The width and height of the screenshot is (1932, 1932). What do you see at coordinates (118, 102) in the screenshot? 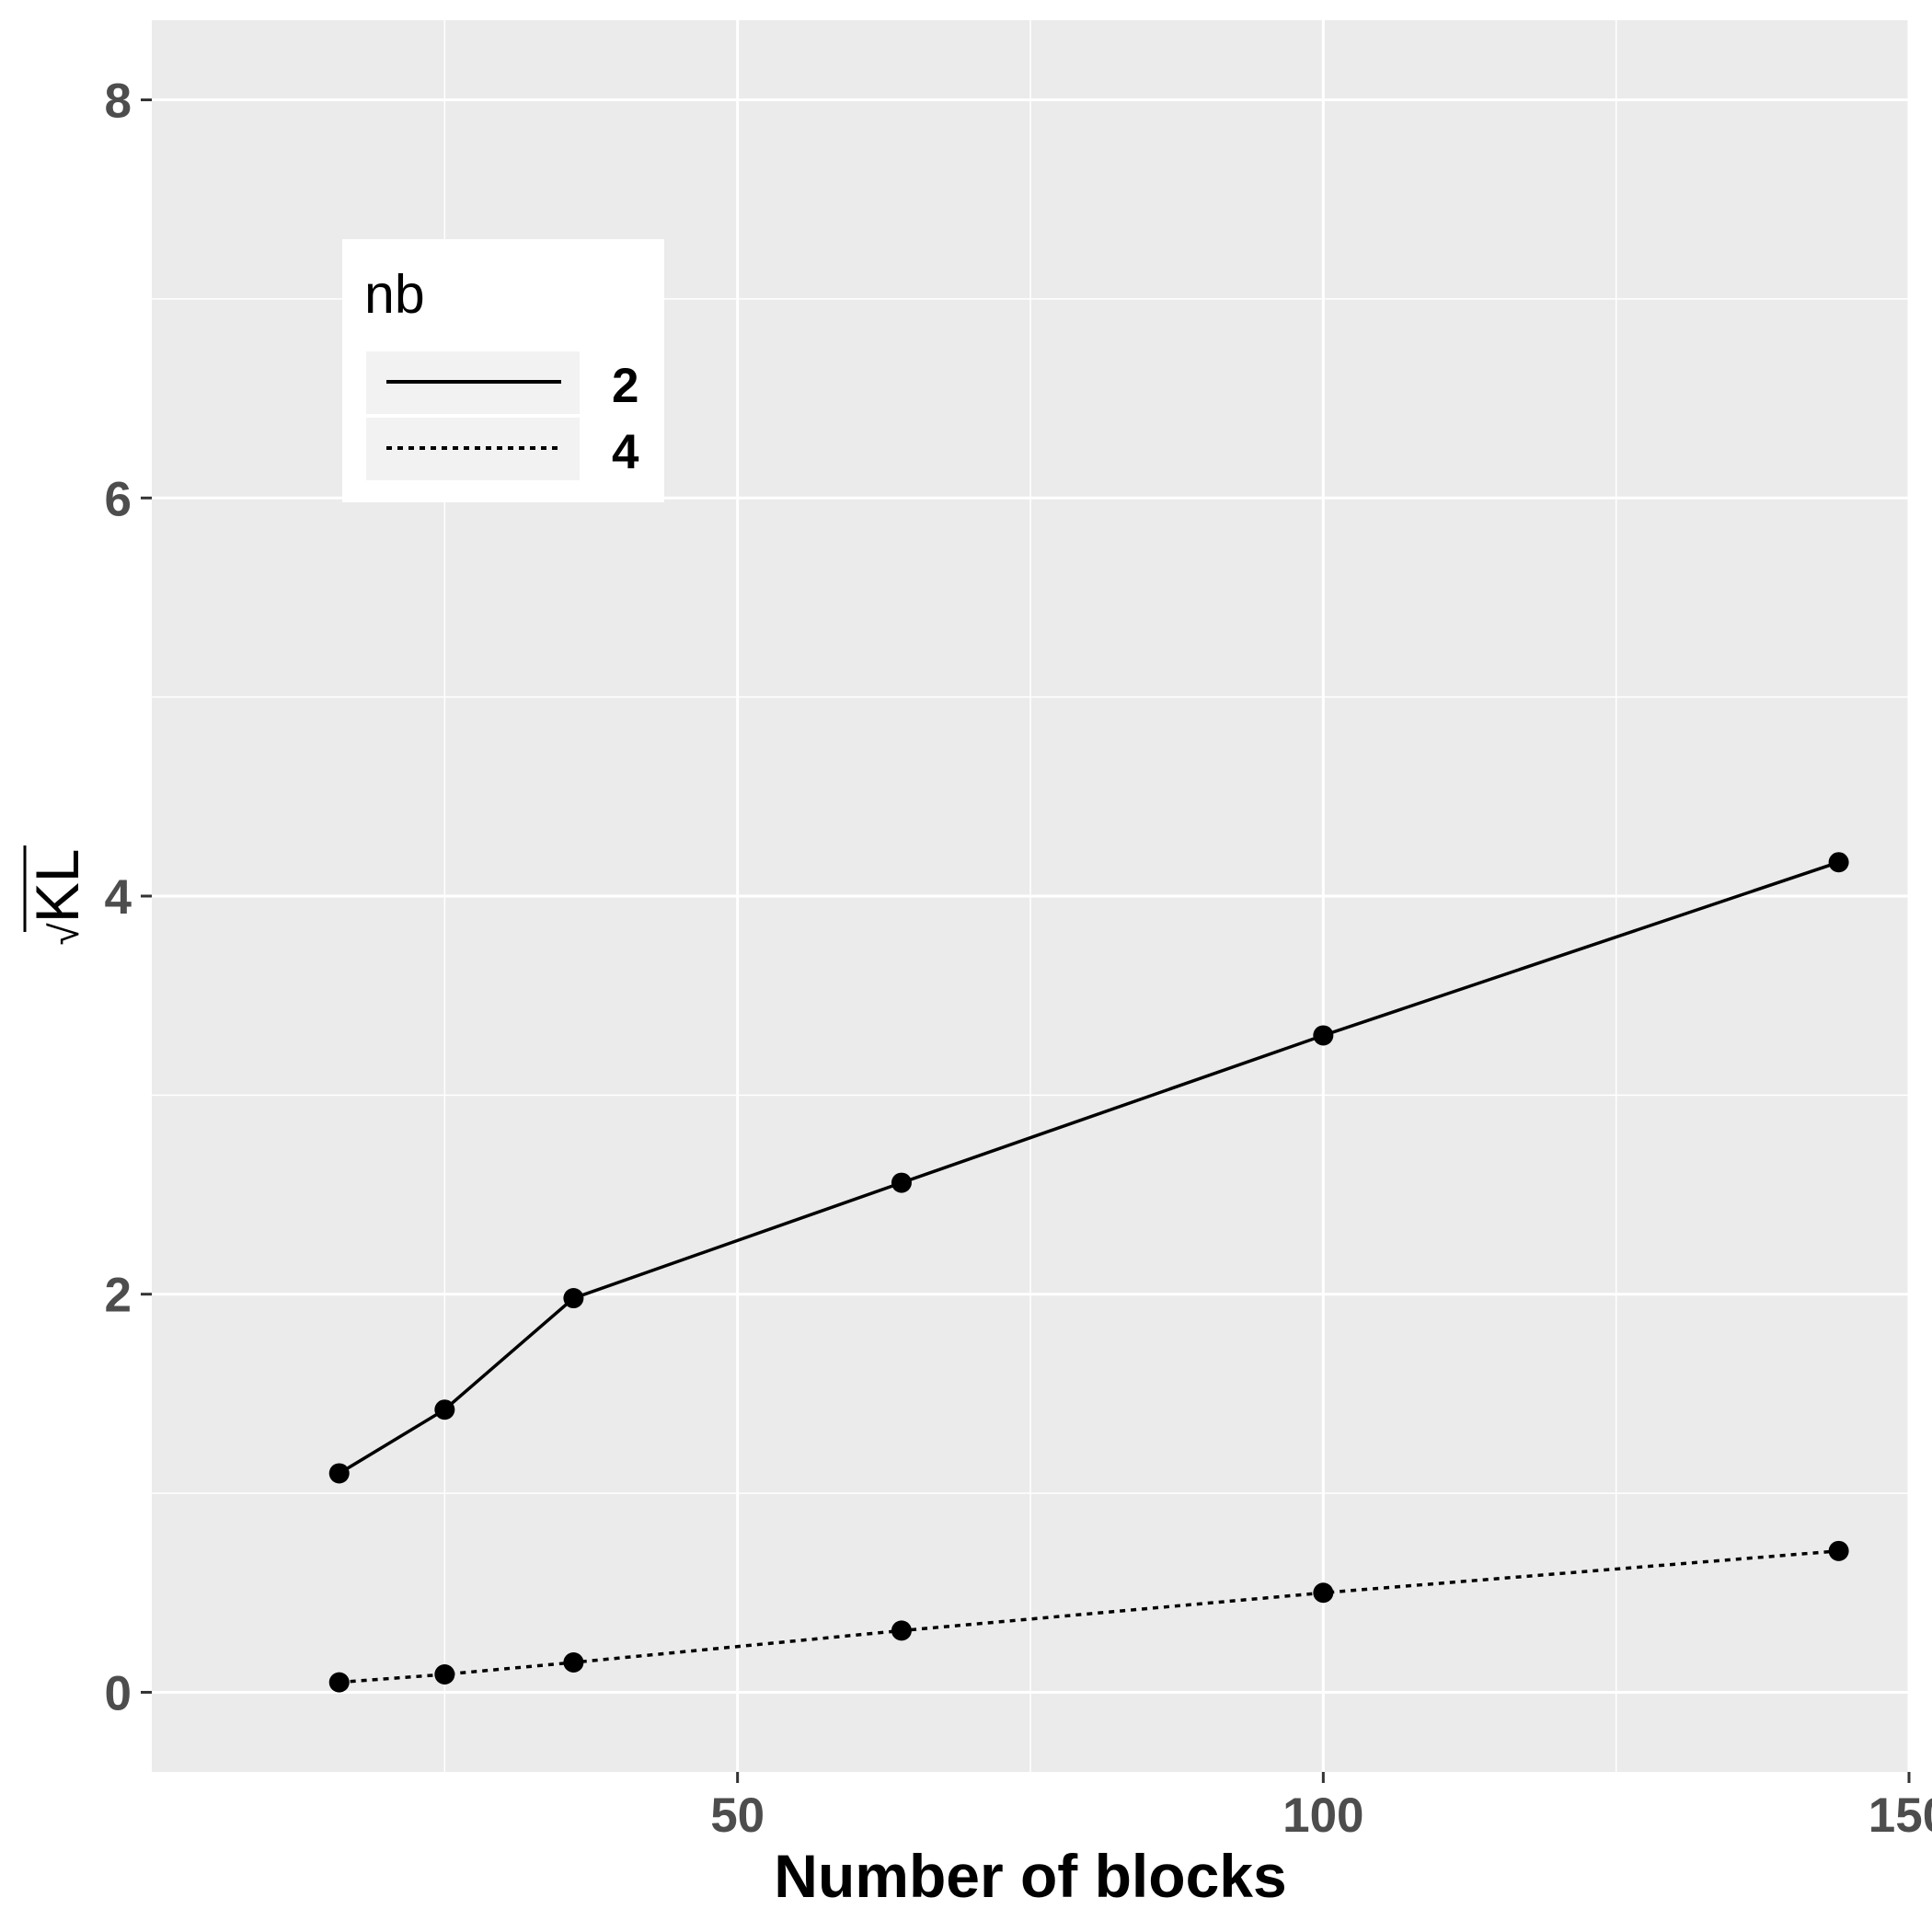
I see `y-tick-label: 8` at bounding box center [118, 102].